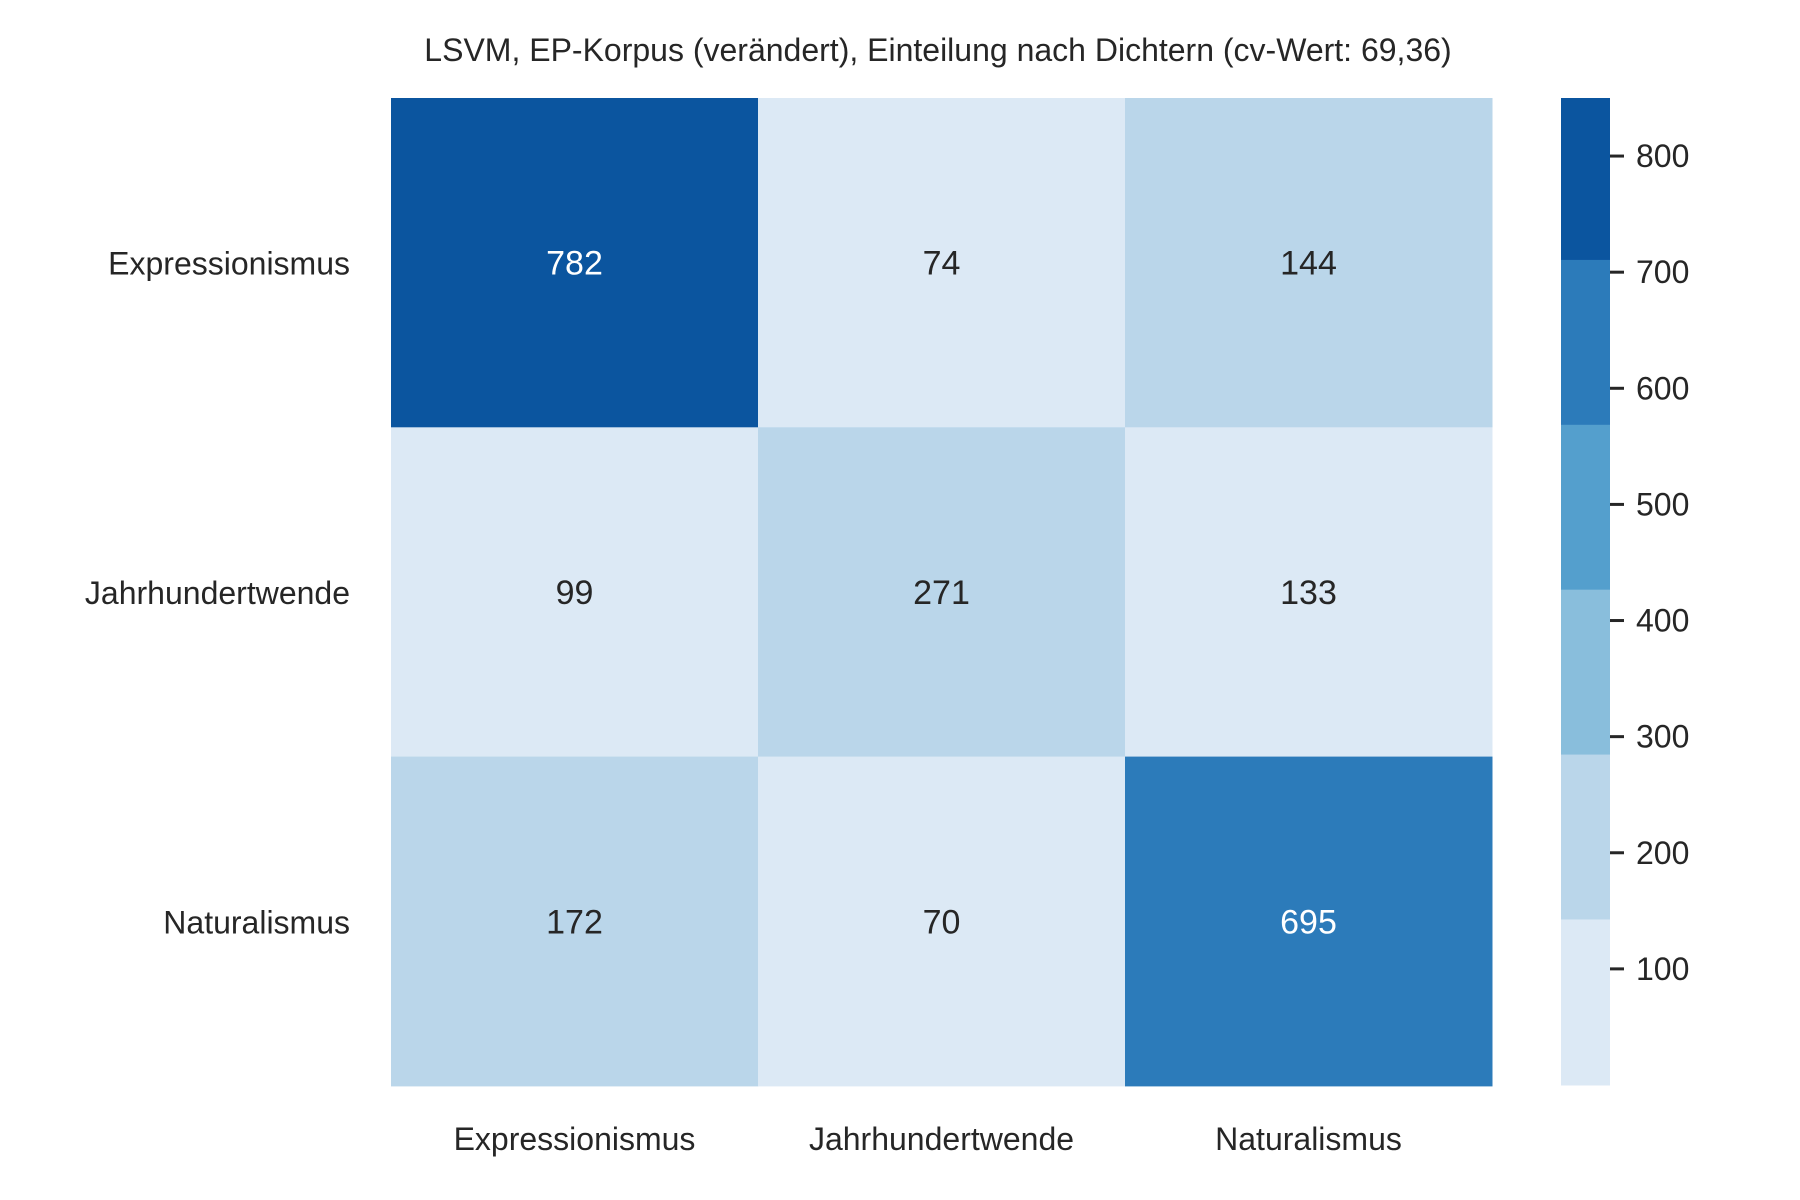 This screenshot has height=1200, width=1800. I want to click on colorbar-tick-label: 200, so click(1662, 853).